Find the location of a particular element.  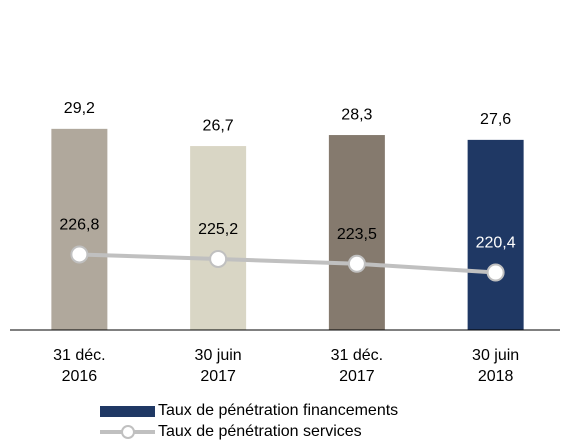

x-tick-label: 30 juin 2018 is located at coordinates (496, 366).